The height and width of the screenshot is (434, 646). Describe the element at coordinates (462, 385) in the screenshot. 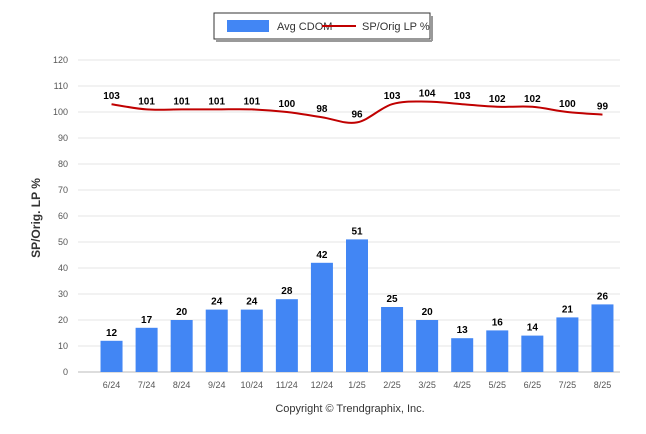

I see `x-tick-label: 4/25` at that location.